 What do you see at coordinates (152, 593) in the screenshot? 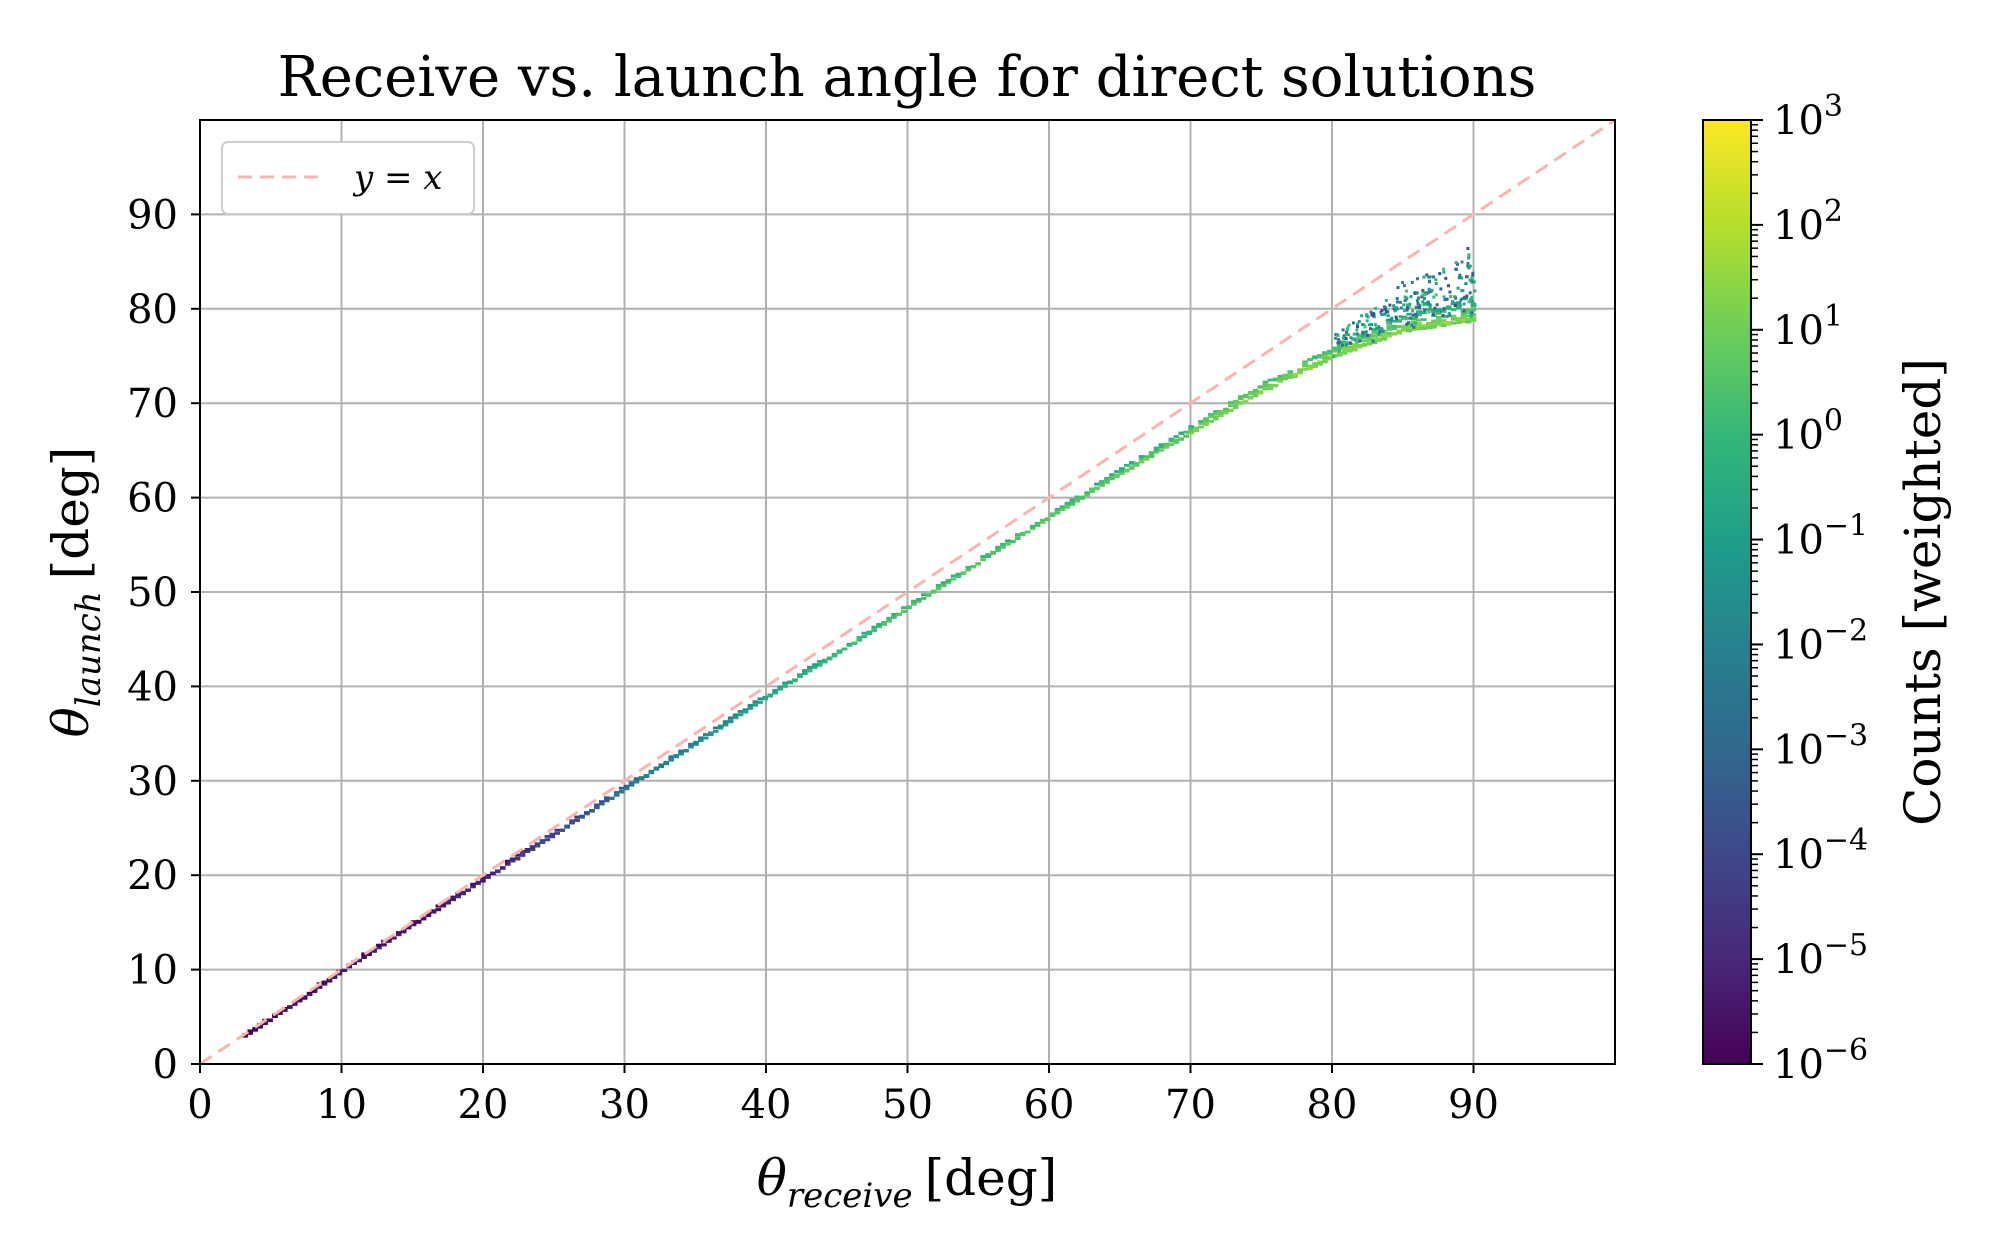
I see `y-tick-label: 50` at bounding box center [152, 593].